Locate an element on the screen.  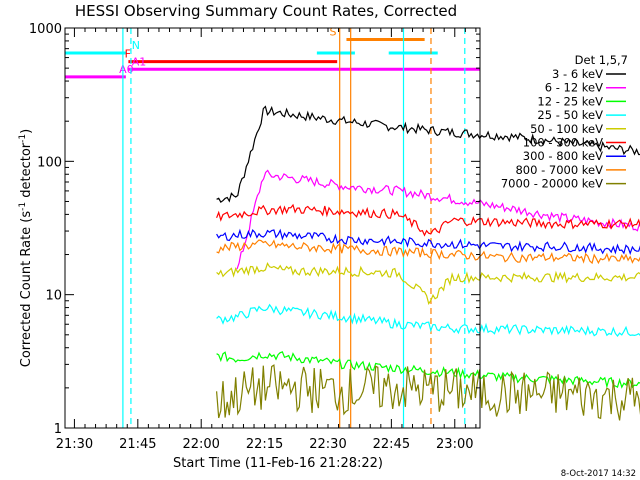
x-tick-label: 22:00 is located at coordinates (200, 444).